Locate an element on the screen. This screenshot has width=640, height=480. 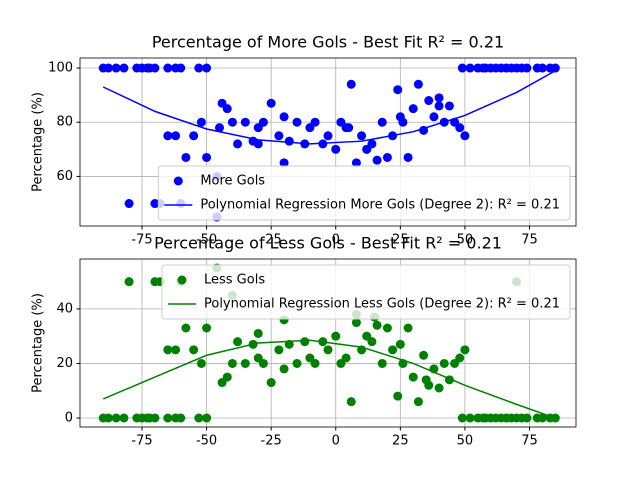
x-tick-label: -50 is located at coordinates (206, 441).